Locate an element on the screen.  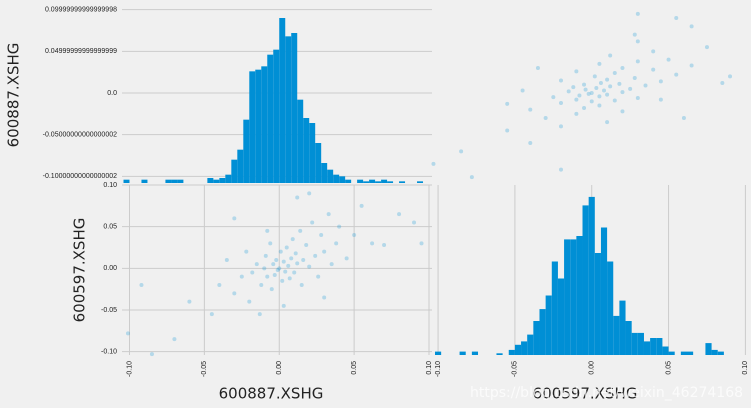
y-tick-label: -0.05000000000000002 is located at coordinates (80, 135).